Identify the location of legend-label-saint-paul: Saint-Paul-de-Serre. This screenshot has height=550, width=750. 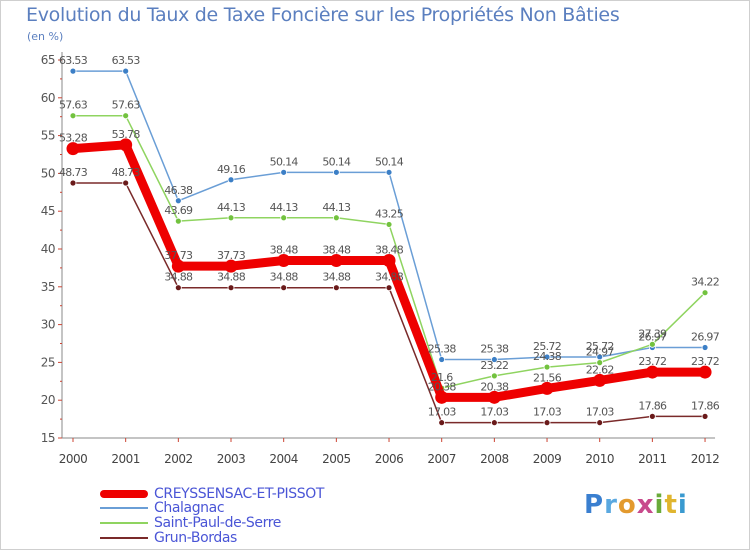
(217, 523).